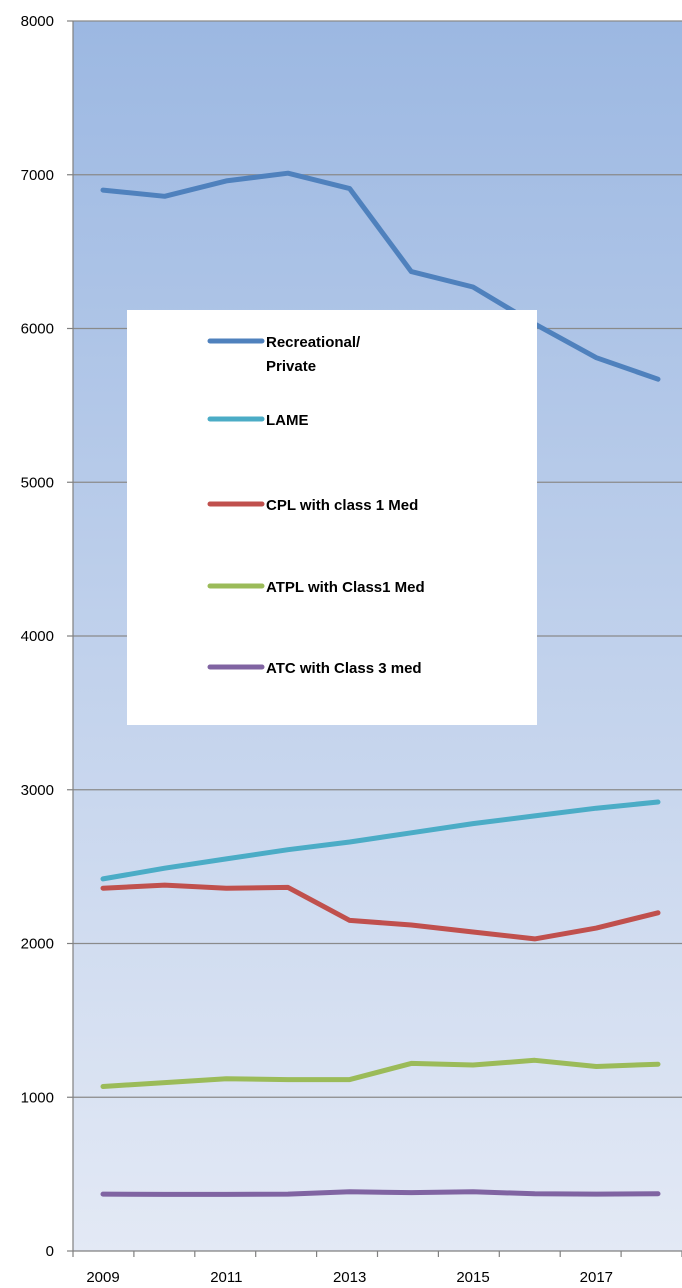  What do you see at coordinates (102, 1277) in the screenshot?
I see `x-tick-label: 2009` at bounding box center [102, 1277].